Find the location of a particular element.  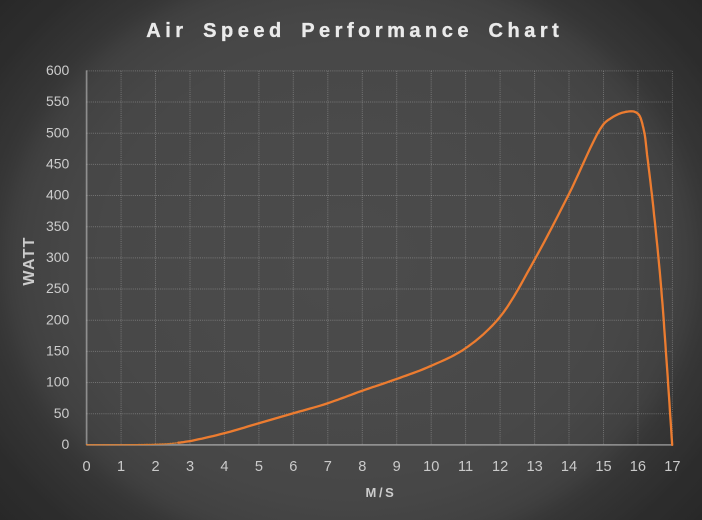

svg-text: Air Speed Performance Chart is located at coordinates (354, 31).